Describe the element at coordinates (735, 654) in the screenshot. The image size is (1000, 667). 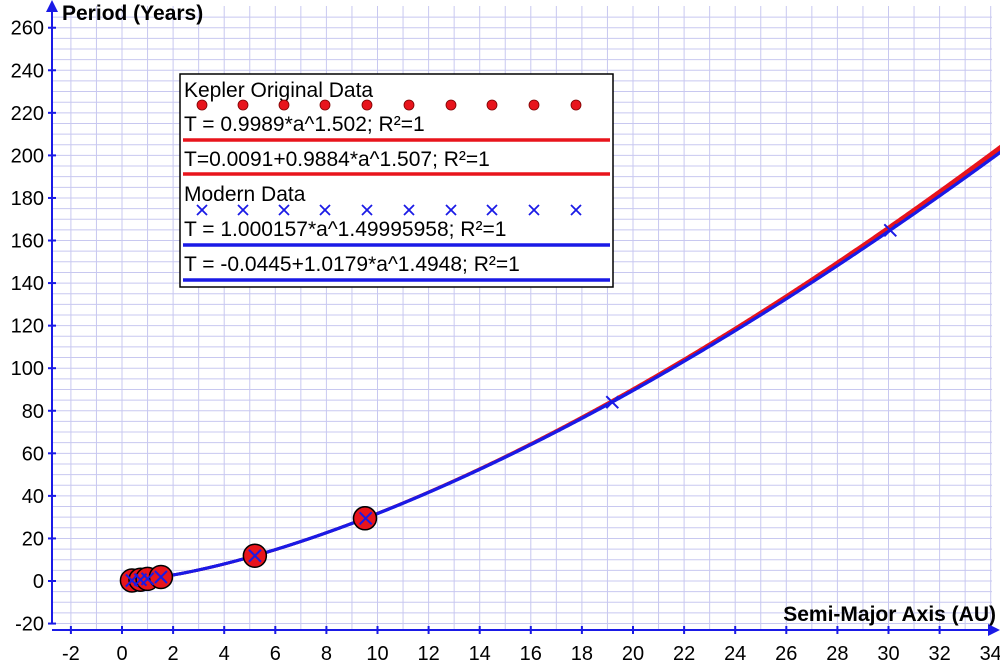
I see `x-tick-label: 24` at that location.